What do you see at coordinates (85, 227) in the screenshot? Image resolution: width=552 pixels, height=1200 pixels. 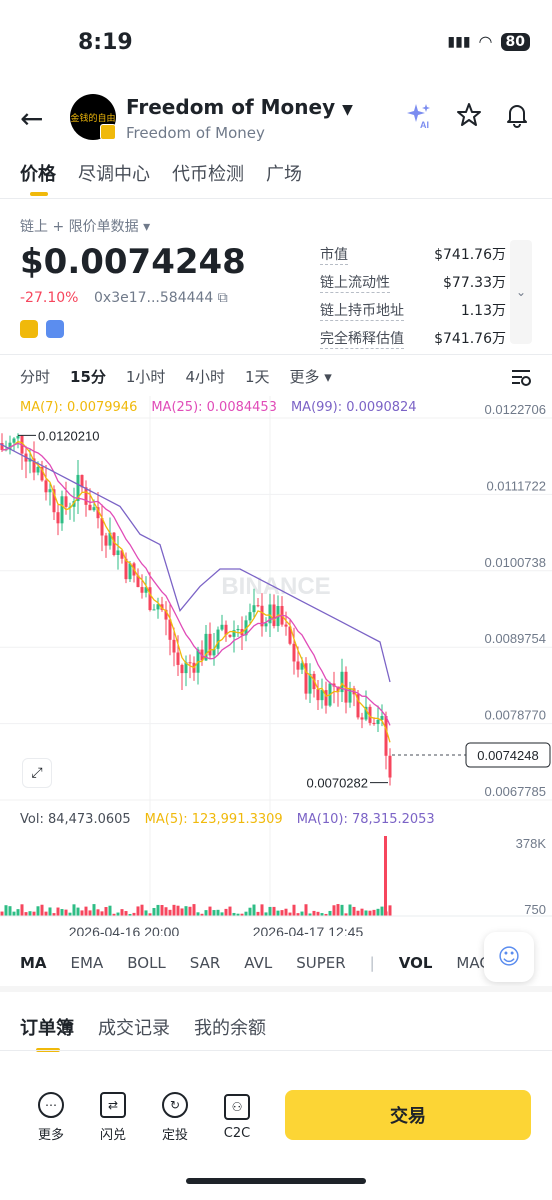 I see `data-source-select: 链上 + 限价单数据 ▾` at bounding box center [85, 227].